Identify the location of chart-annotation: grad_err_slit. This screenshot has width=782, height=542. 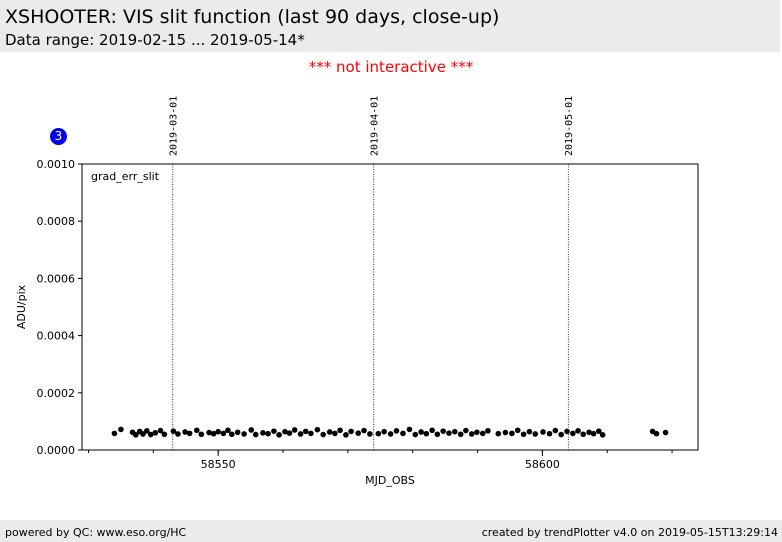
(125, 176).